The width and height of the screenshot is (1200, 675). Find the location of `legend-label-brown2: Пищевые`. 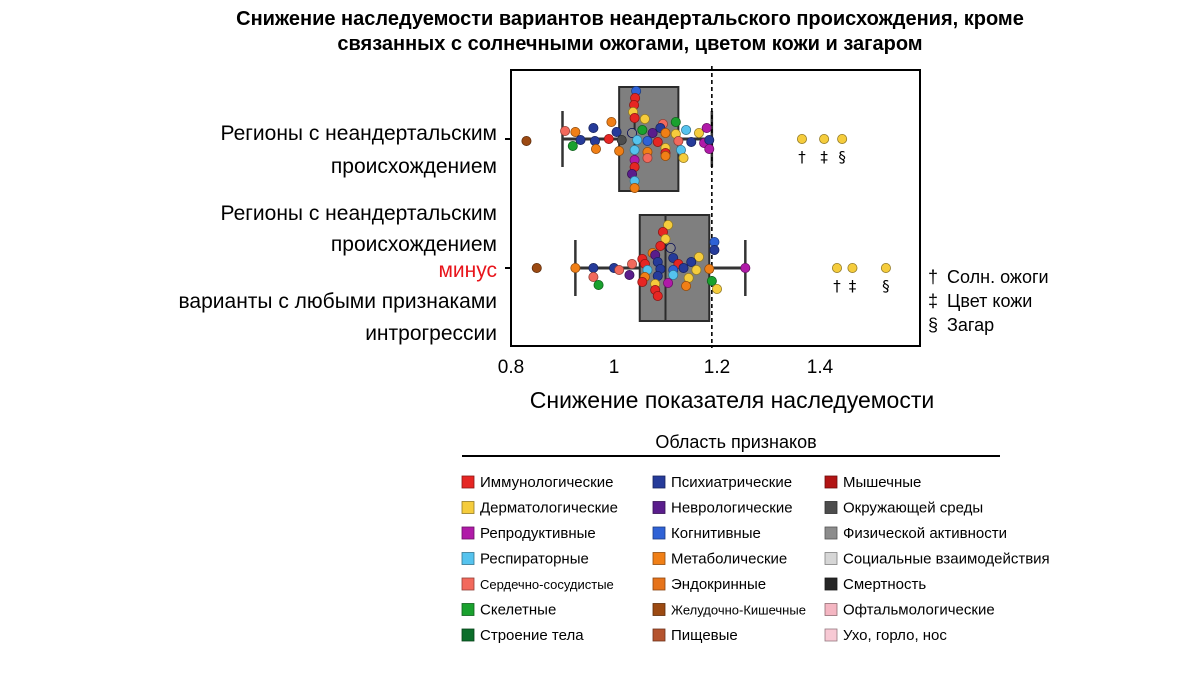

legend-label-brown2: Пищевые is located at coordinates (704, 635).